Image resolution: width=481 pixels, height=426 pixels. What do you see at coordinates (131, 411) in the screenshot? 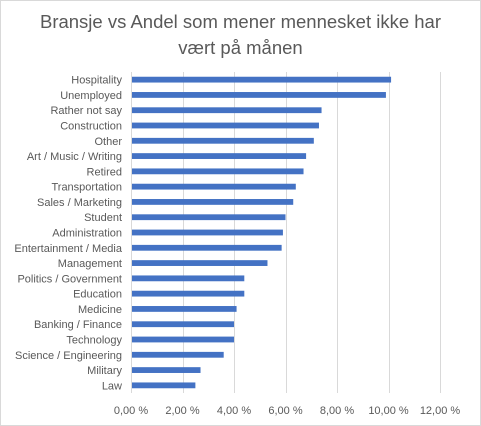
I see `x-tick-label: 0,00 %` at bounding box center [131, 411].